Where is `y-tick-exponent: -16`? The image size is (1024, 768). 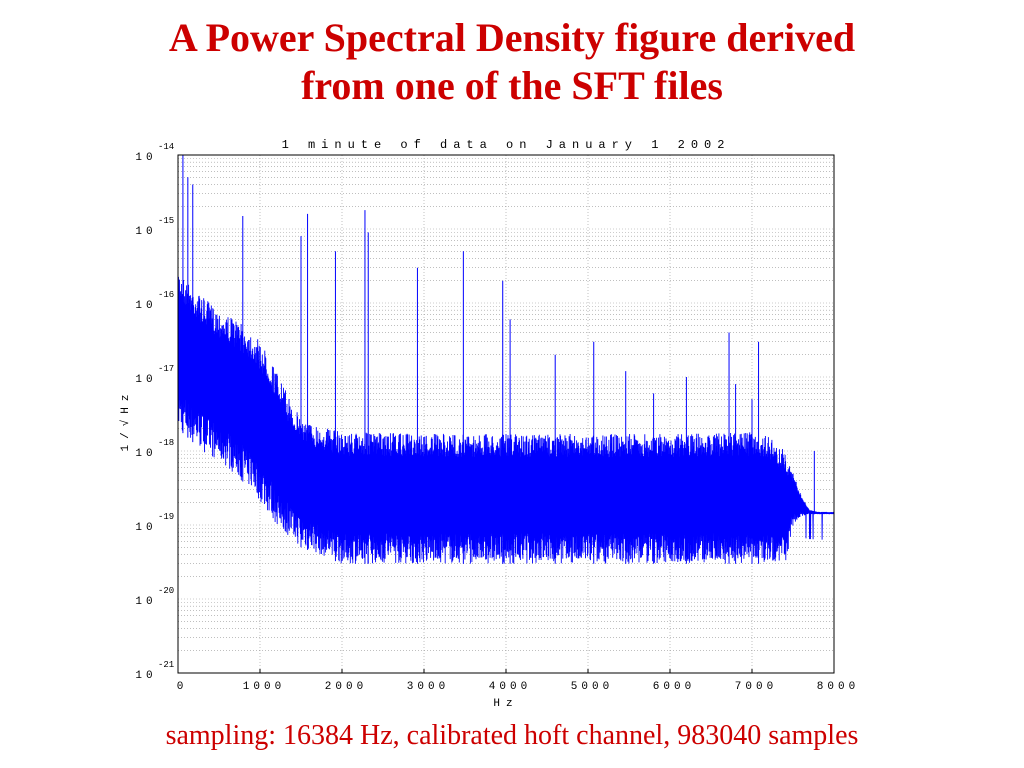
y-tick-exponent: -16 is located at coordinates (166, 295).